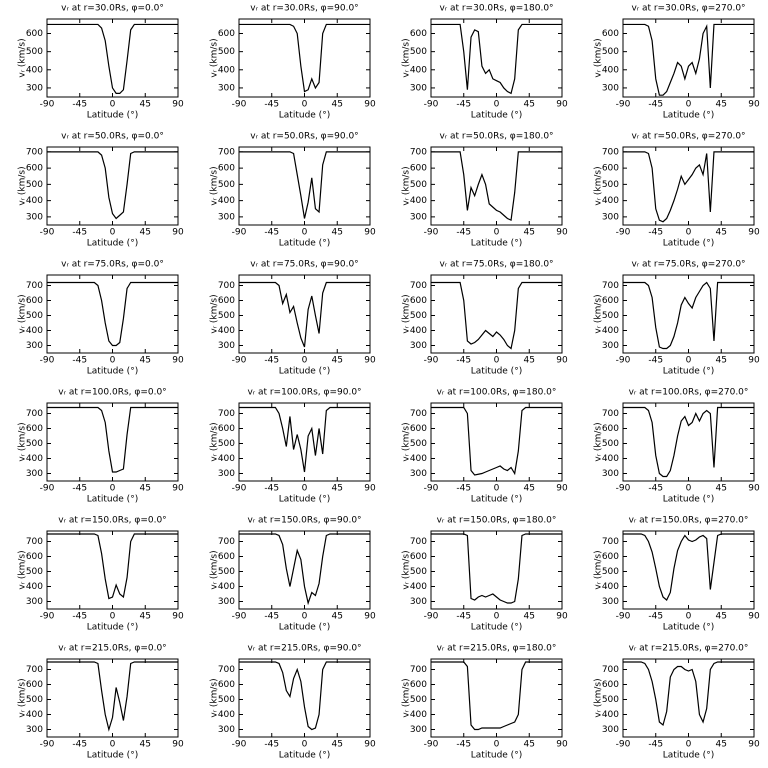 Image resolution: width=768 pixels, height=768 pixels. What do you see at coordinates (497, 393) in the screenshot?
I see `panel-title: vᵣ at r=100.0Rs, φ=180.0°` at bounding box center [497, 393].